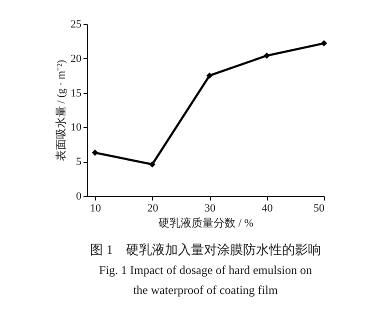 Image resolution: width=365 pixels, height=332 pixels. Describe the element at coordinates (76, 93) in the screenshot. I see `y-tick-label: 15` at that location.